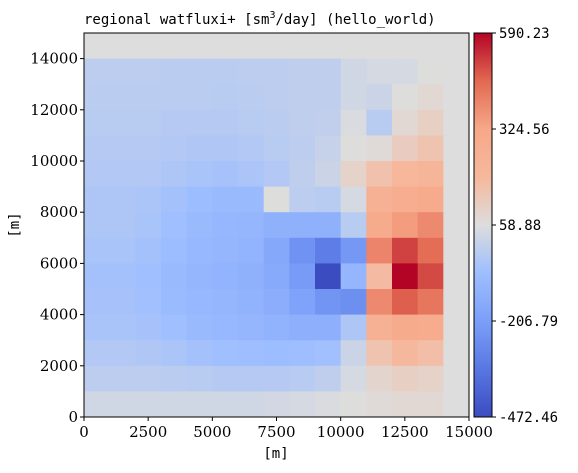 The height and width of the screenshot is (473, 578). What do you see at coordinates (355, 20) in the screenshot?
I see `chart-title-tail: /day] (hello_world)` at bounding box center [355, 20].